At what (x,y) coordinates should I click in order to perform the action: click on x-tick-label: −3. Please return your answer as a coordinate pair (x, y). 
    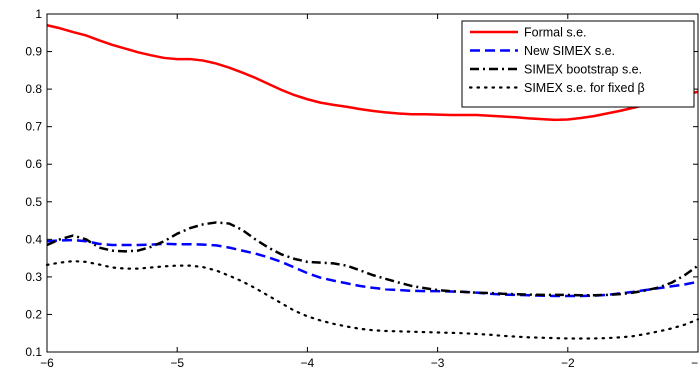
    Looking at the image, I should click on (438, 363).